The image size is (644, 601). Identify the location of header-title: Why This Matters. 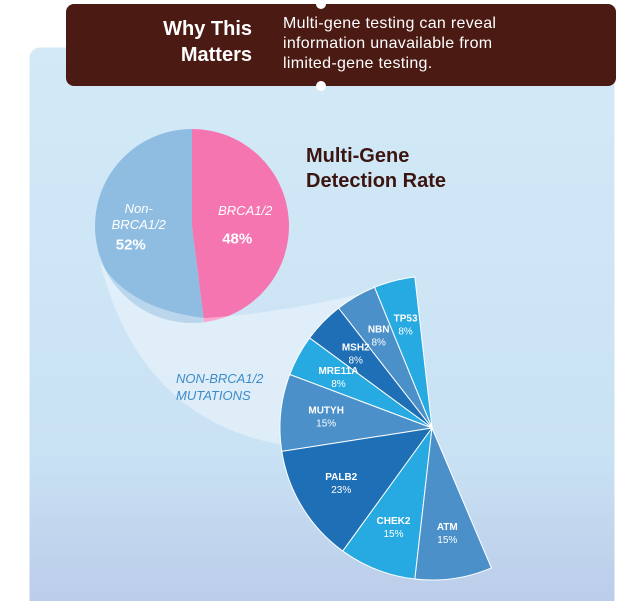
(207, 42).